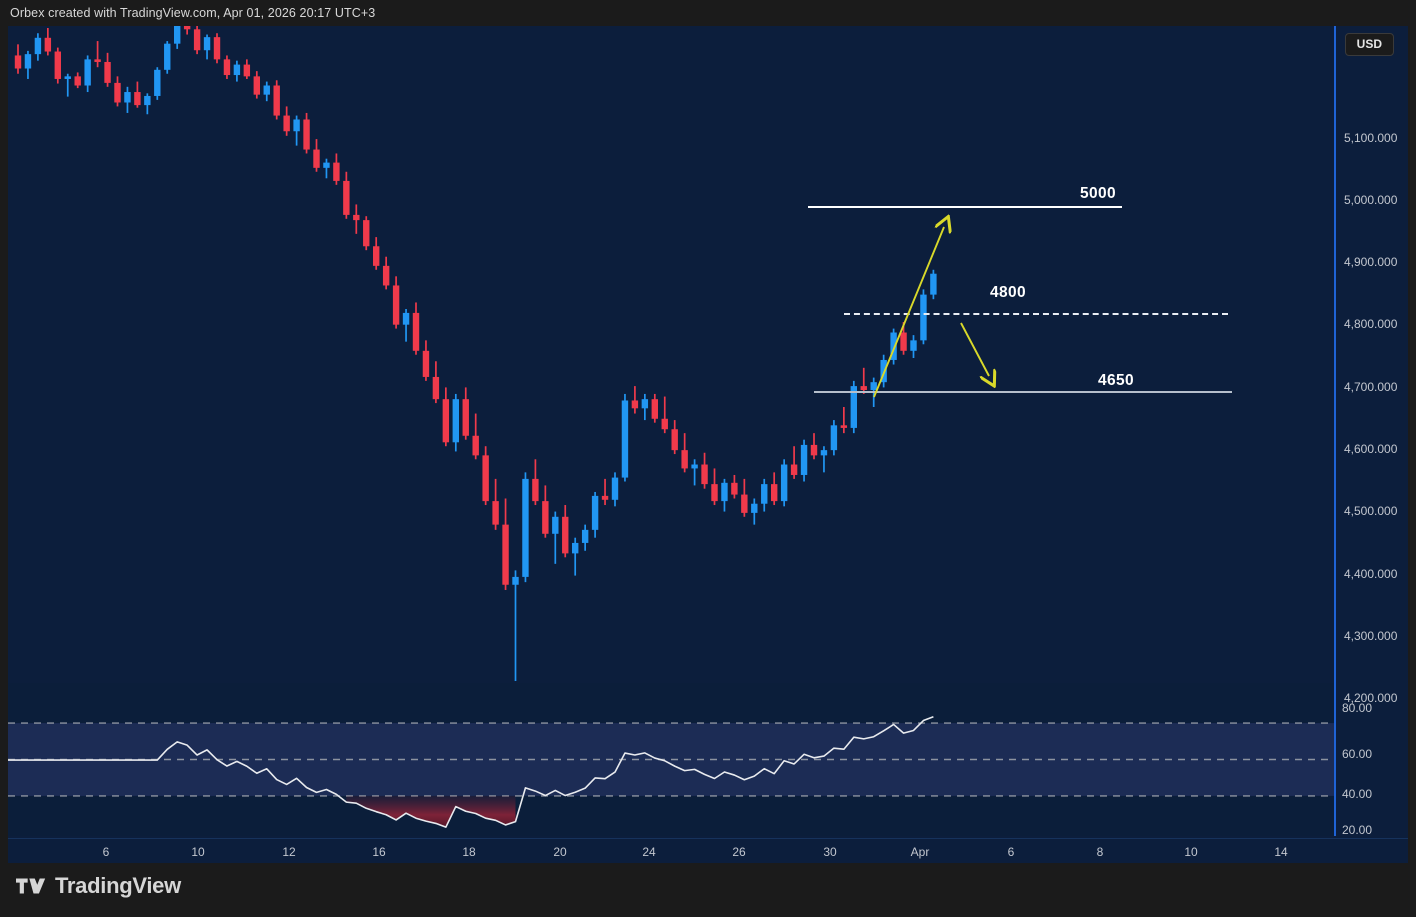 This screenshot has width=1416, height=917. What do you see at coordinates (379, 852) in the screenshot?
I see `time-tick: 16` at bounding box center [379, 852].